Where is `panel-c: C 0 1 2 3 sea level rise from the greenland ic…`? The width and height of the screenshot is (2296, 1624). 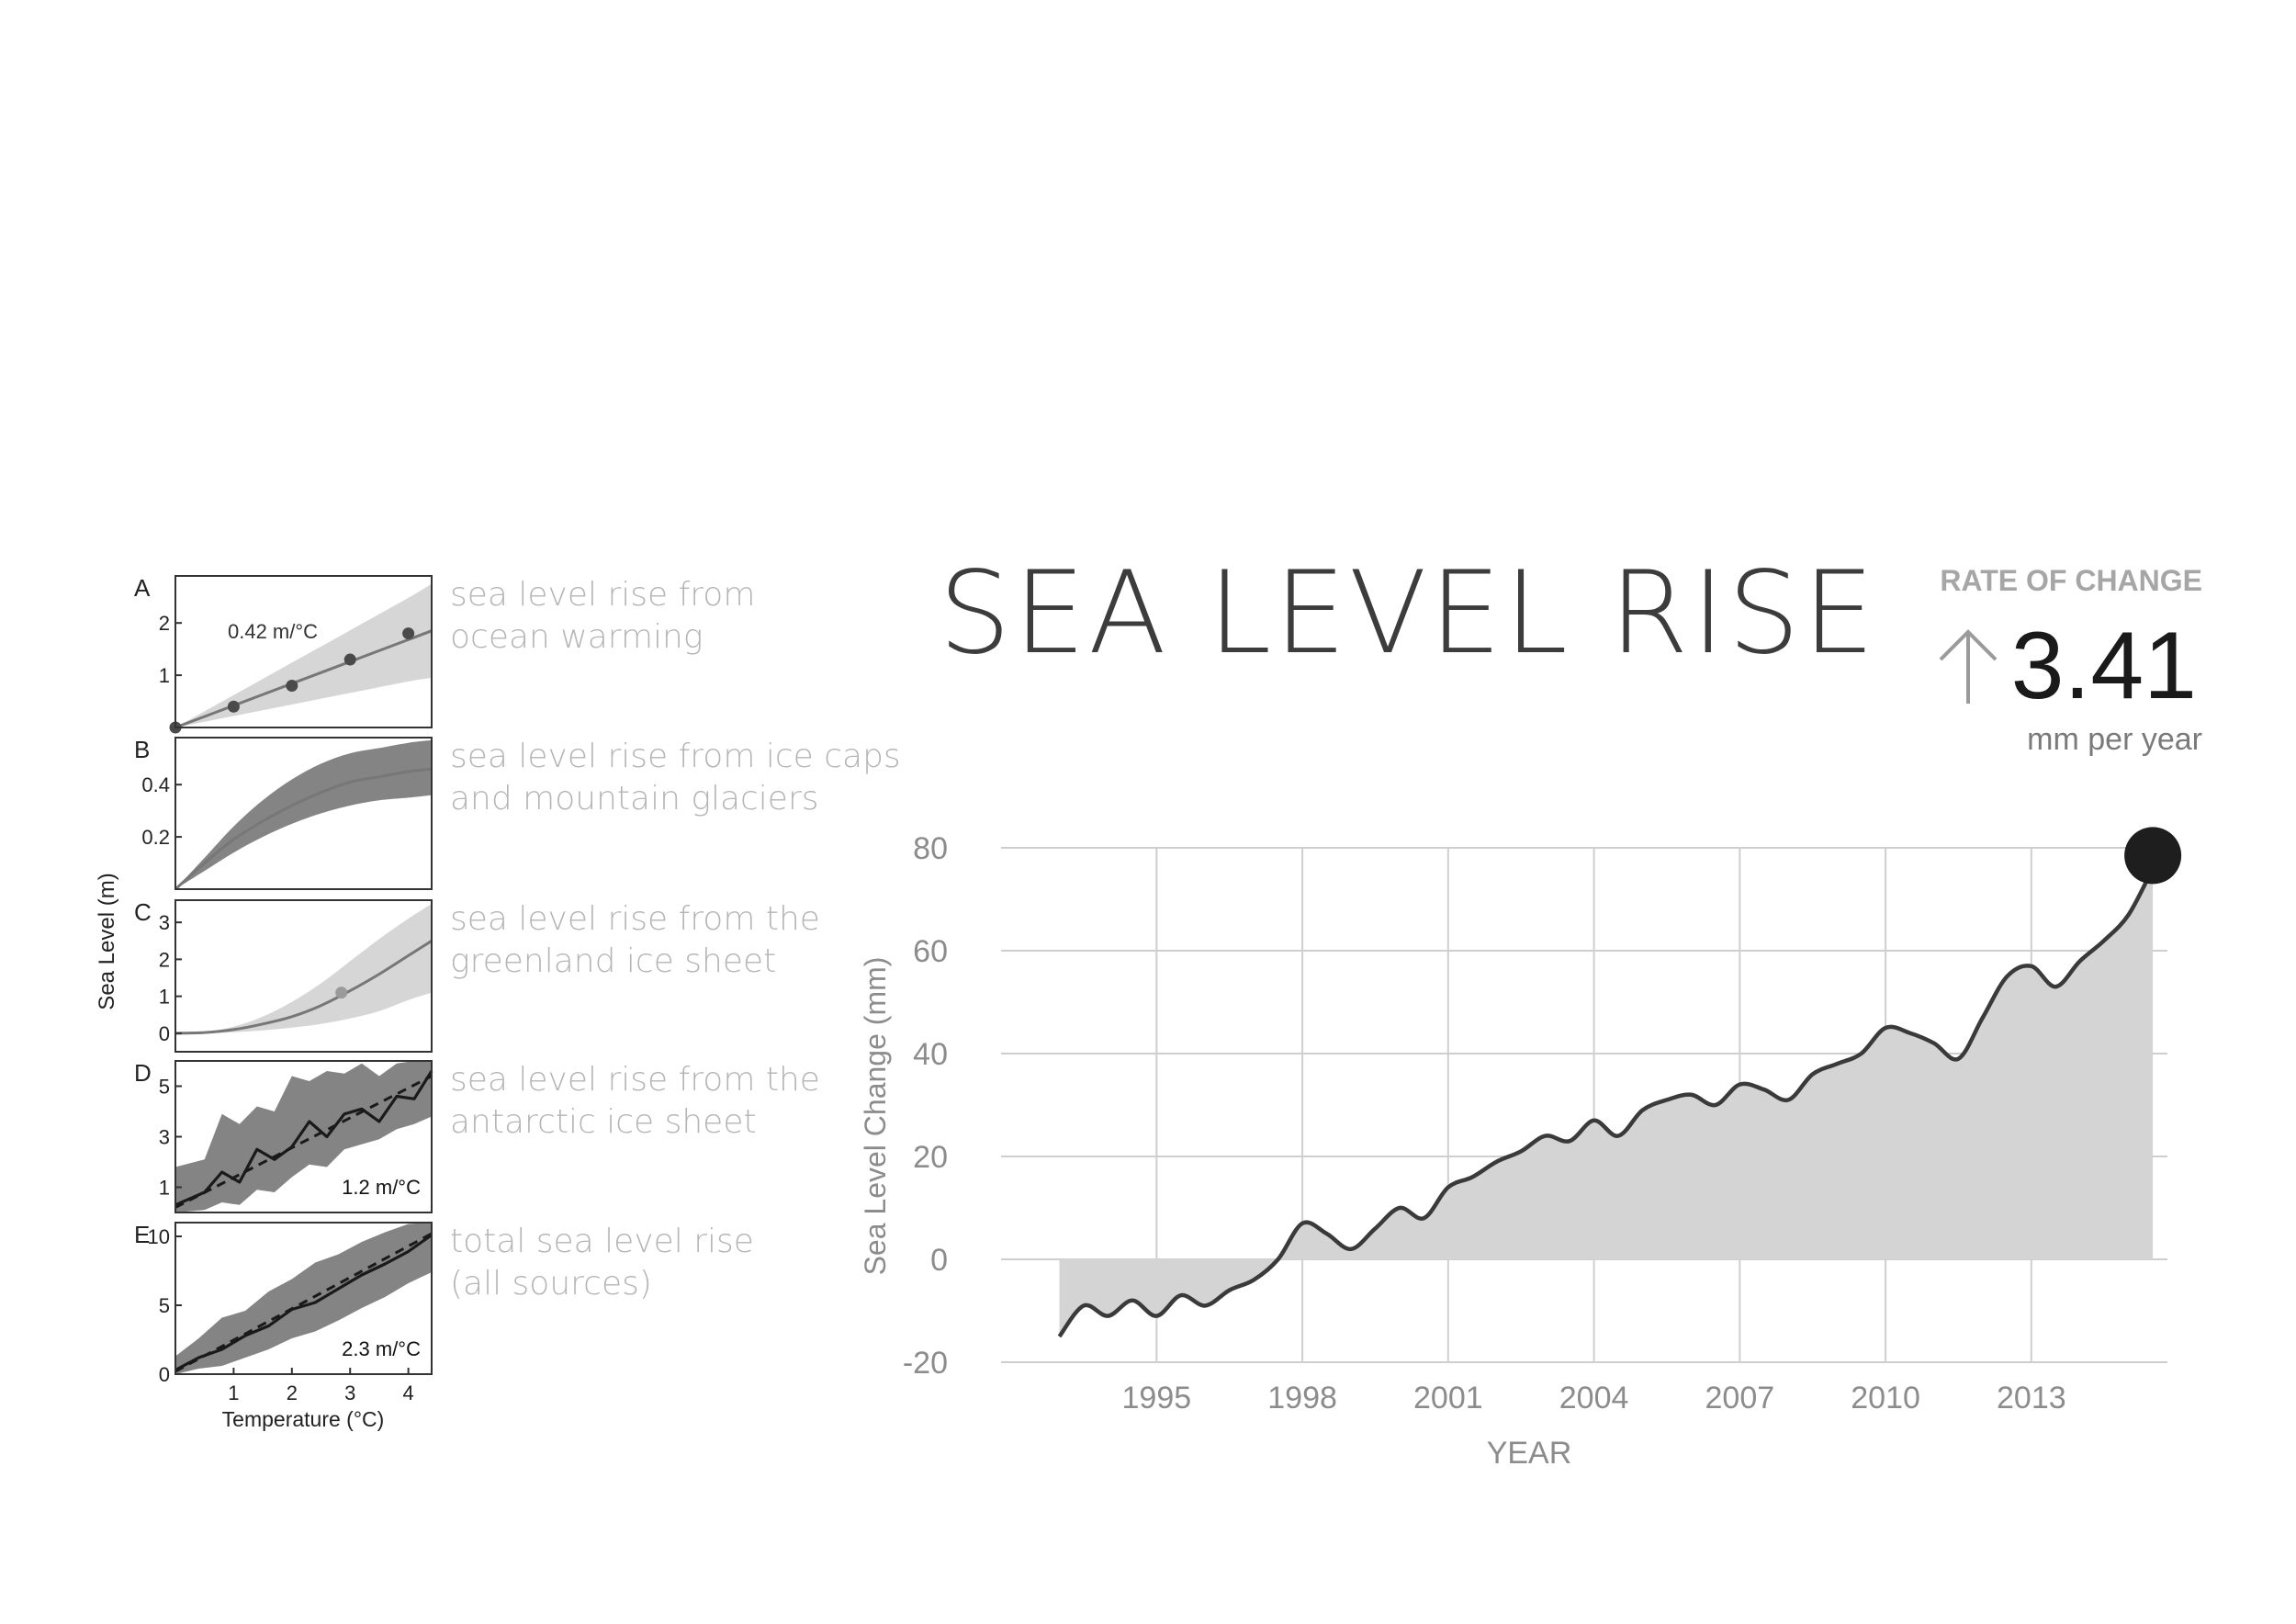 panel-c: C 0 1 2 3 sea level rise from the greenland ic… is located at coordinates (477, 975).